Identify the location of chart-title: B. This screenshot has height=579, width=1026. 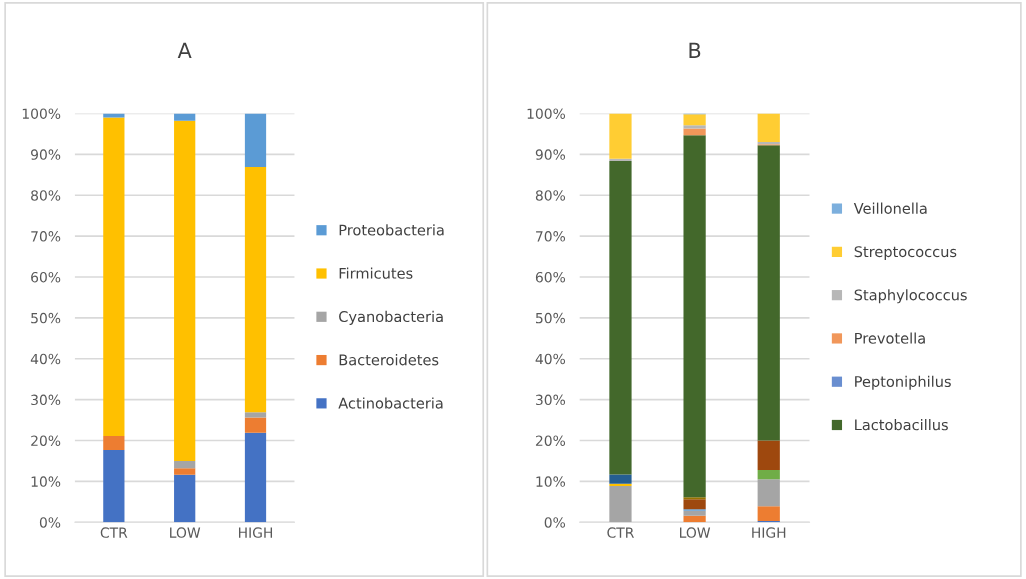
(695, 50).